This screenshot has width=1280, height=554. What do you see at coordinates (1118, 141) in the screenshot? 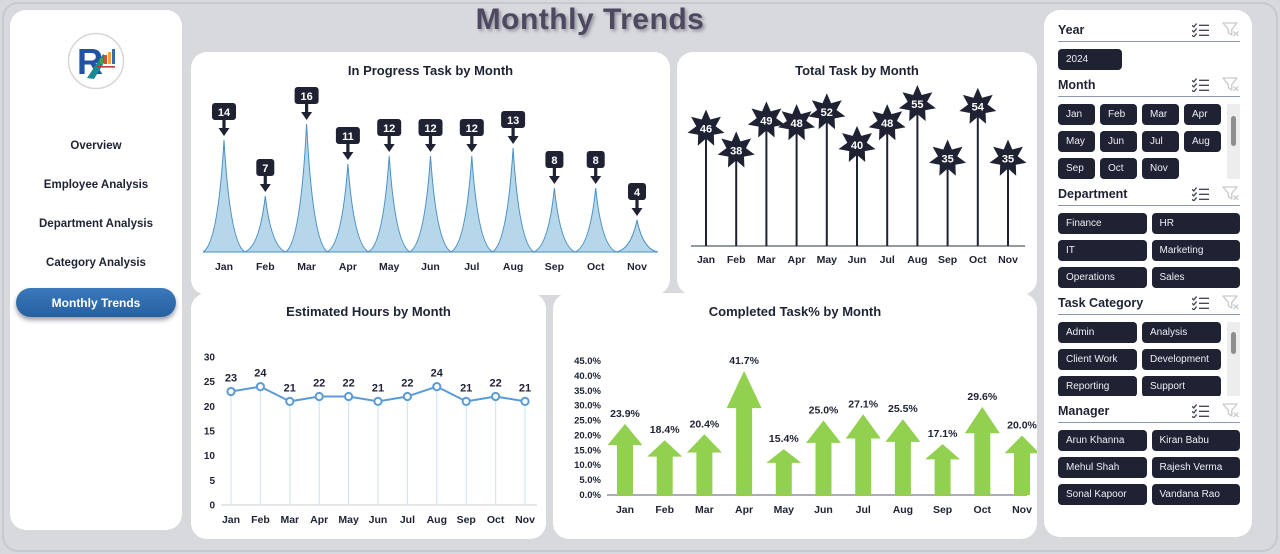
I see `slicer-option-jun: Jun` at bounding box center [1118, 141].